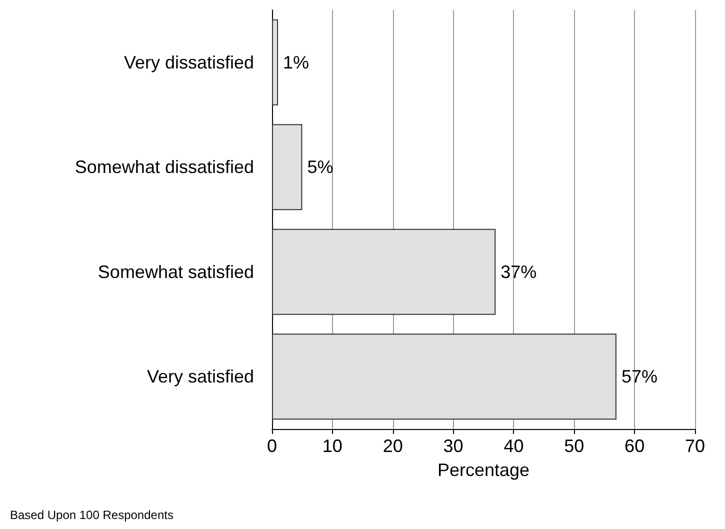  I want to click on x-tick-label: 0, so click(272, 446).